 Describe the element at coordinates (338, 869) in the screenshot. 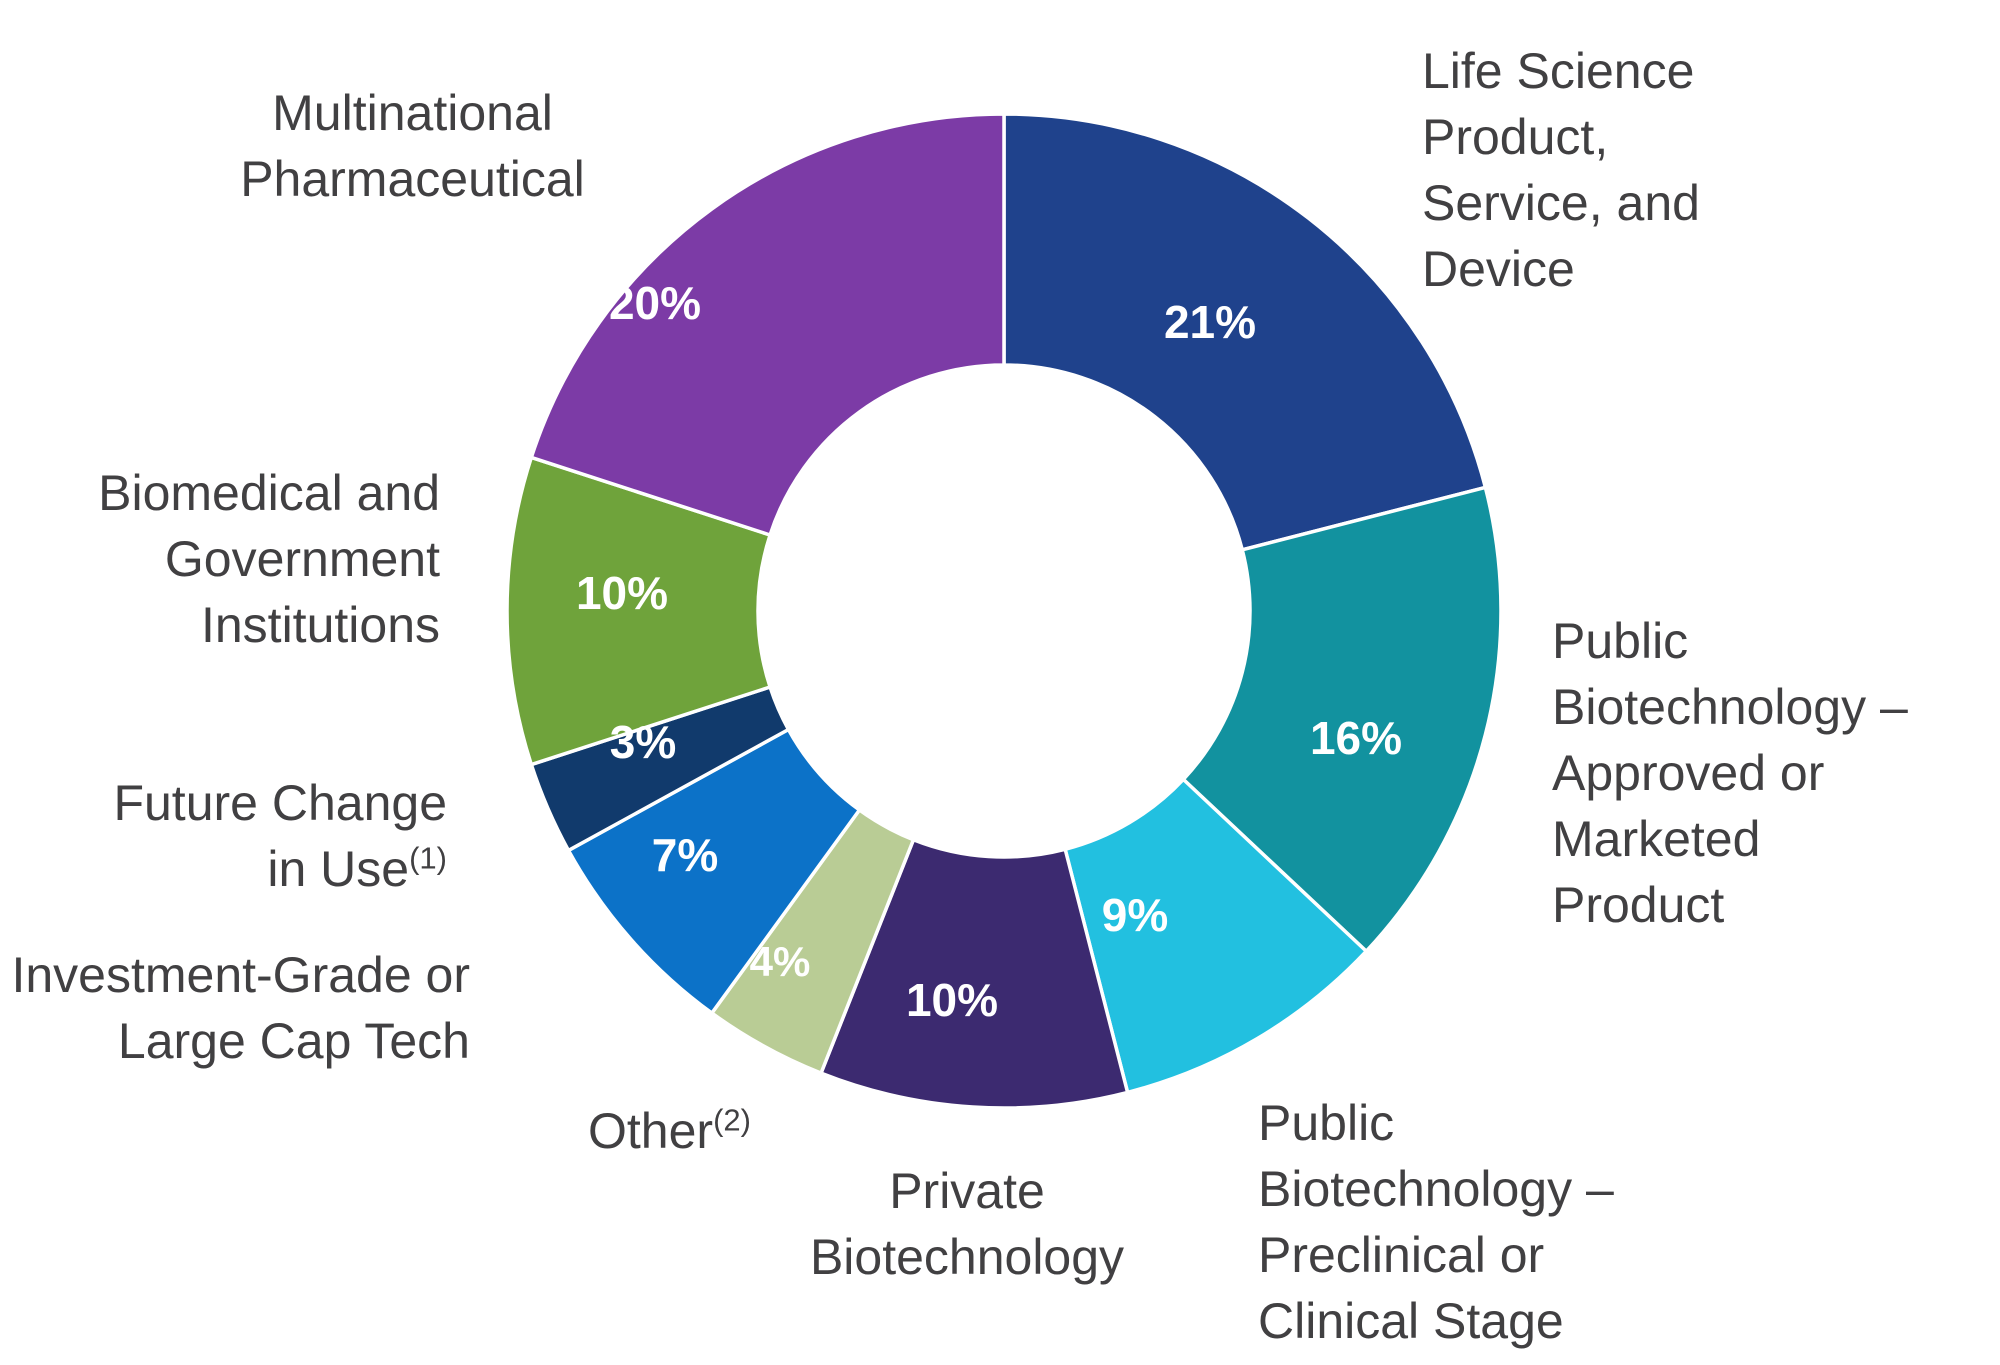

I see `label-line: in Use` at that location.